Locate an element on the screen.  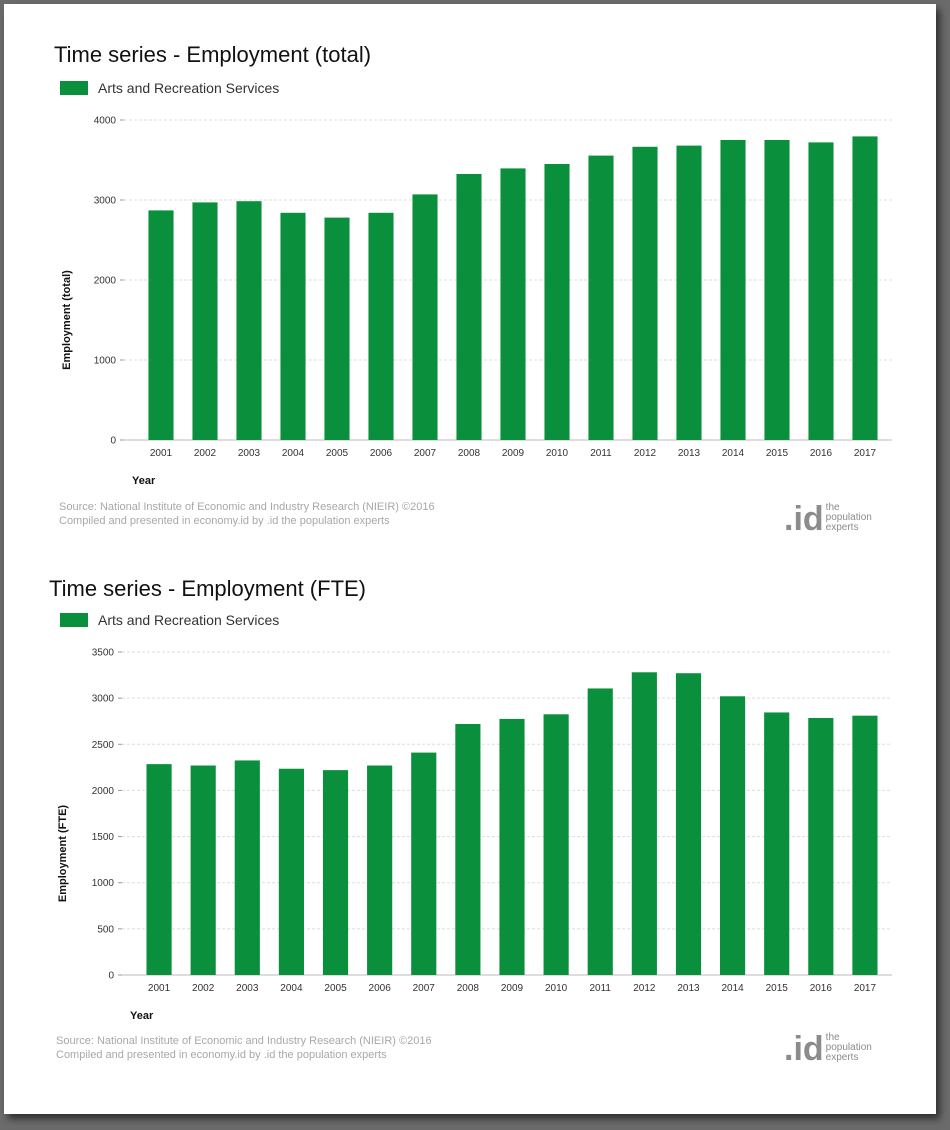
y-tick-label: 3500 is located at coordinates (103, 653).